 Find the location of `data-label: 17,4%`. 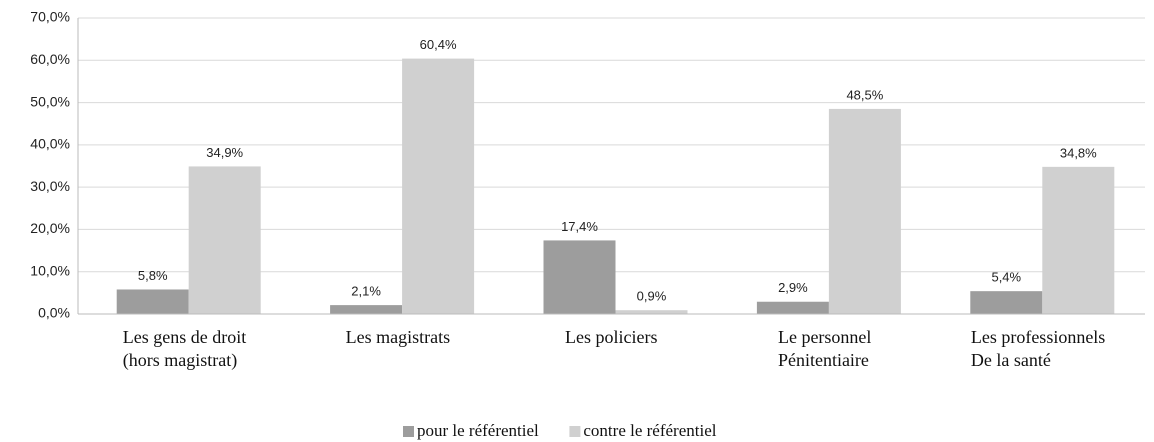

data-label: 17,4% is located at coordinates (579, 226).